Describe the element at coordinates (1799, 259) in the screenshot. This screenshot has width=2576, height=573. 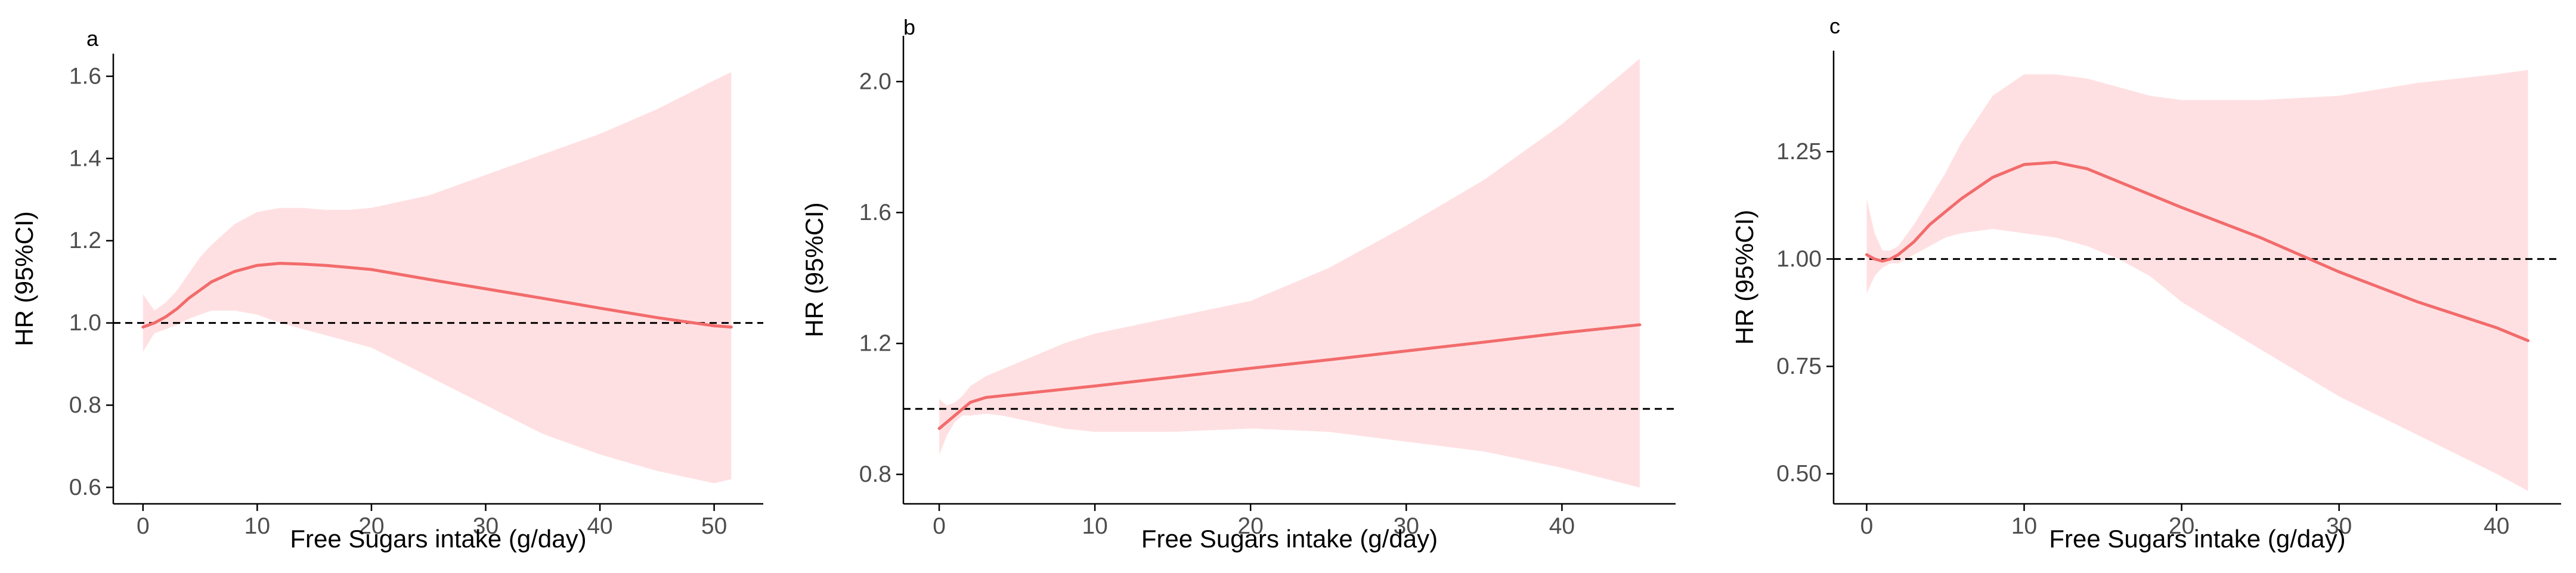
I see `panel-c-y-tick-label: 1.00` at that location.